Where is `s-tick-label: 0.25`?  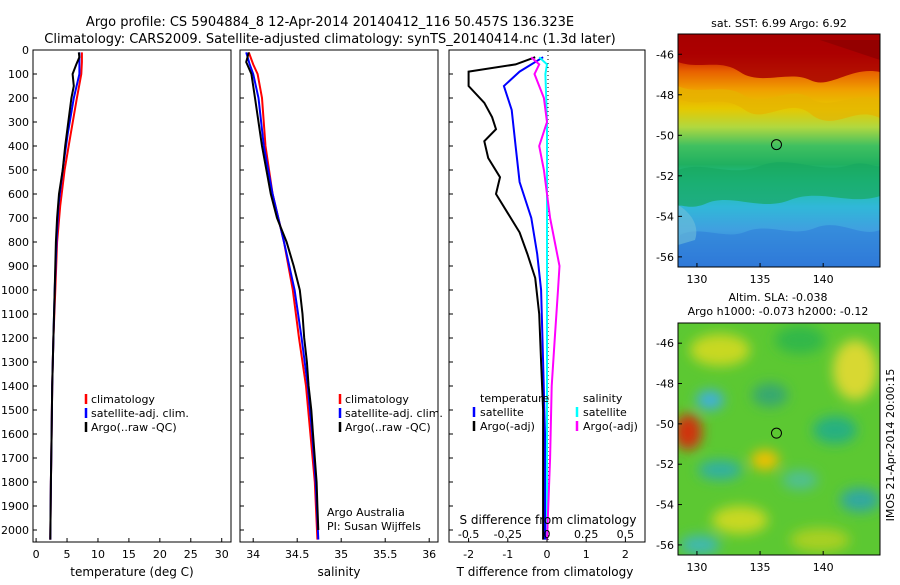 s-tick-label: 0.25 is located at coordinates (586, 534).